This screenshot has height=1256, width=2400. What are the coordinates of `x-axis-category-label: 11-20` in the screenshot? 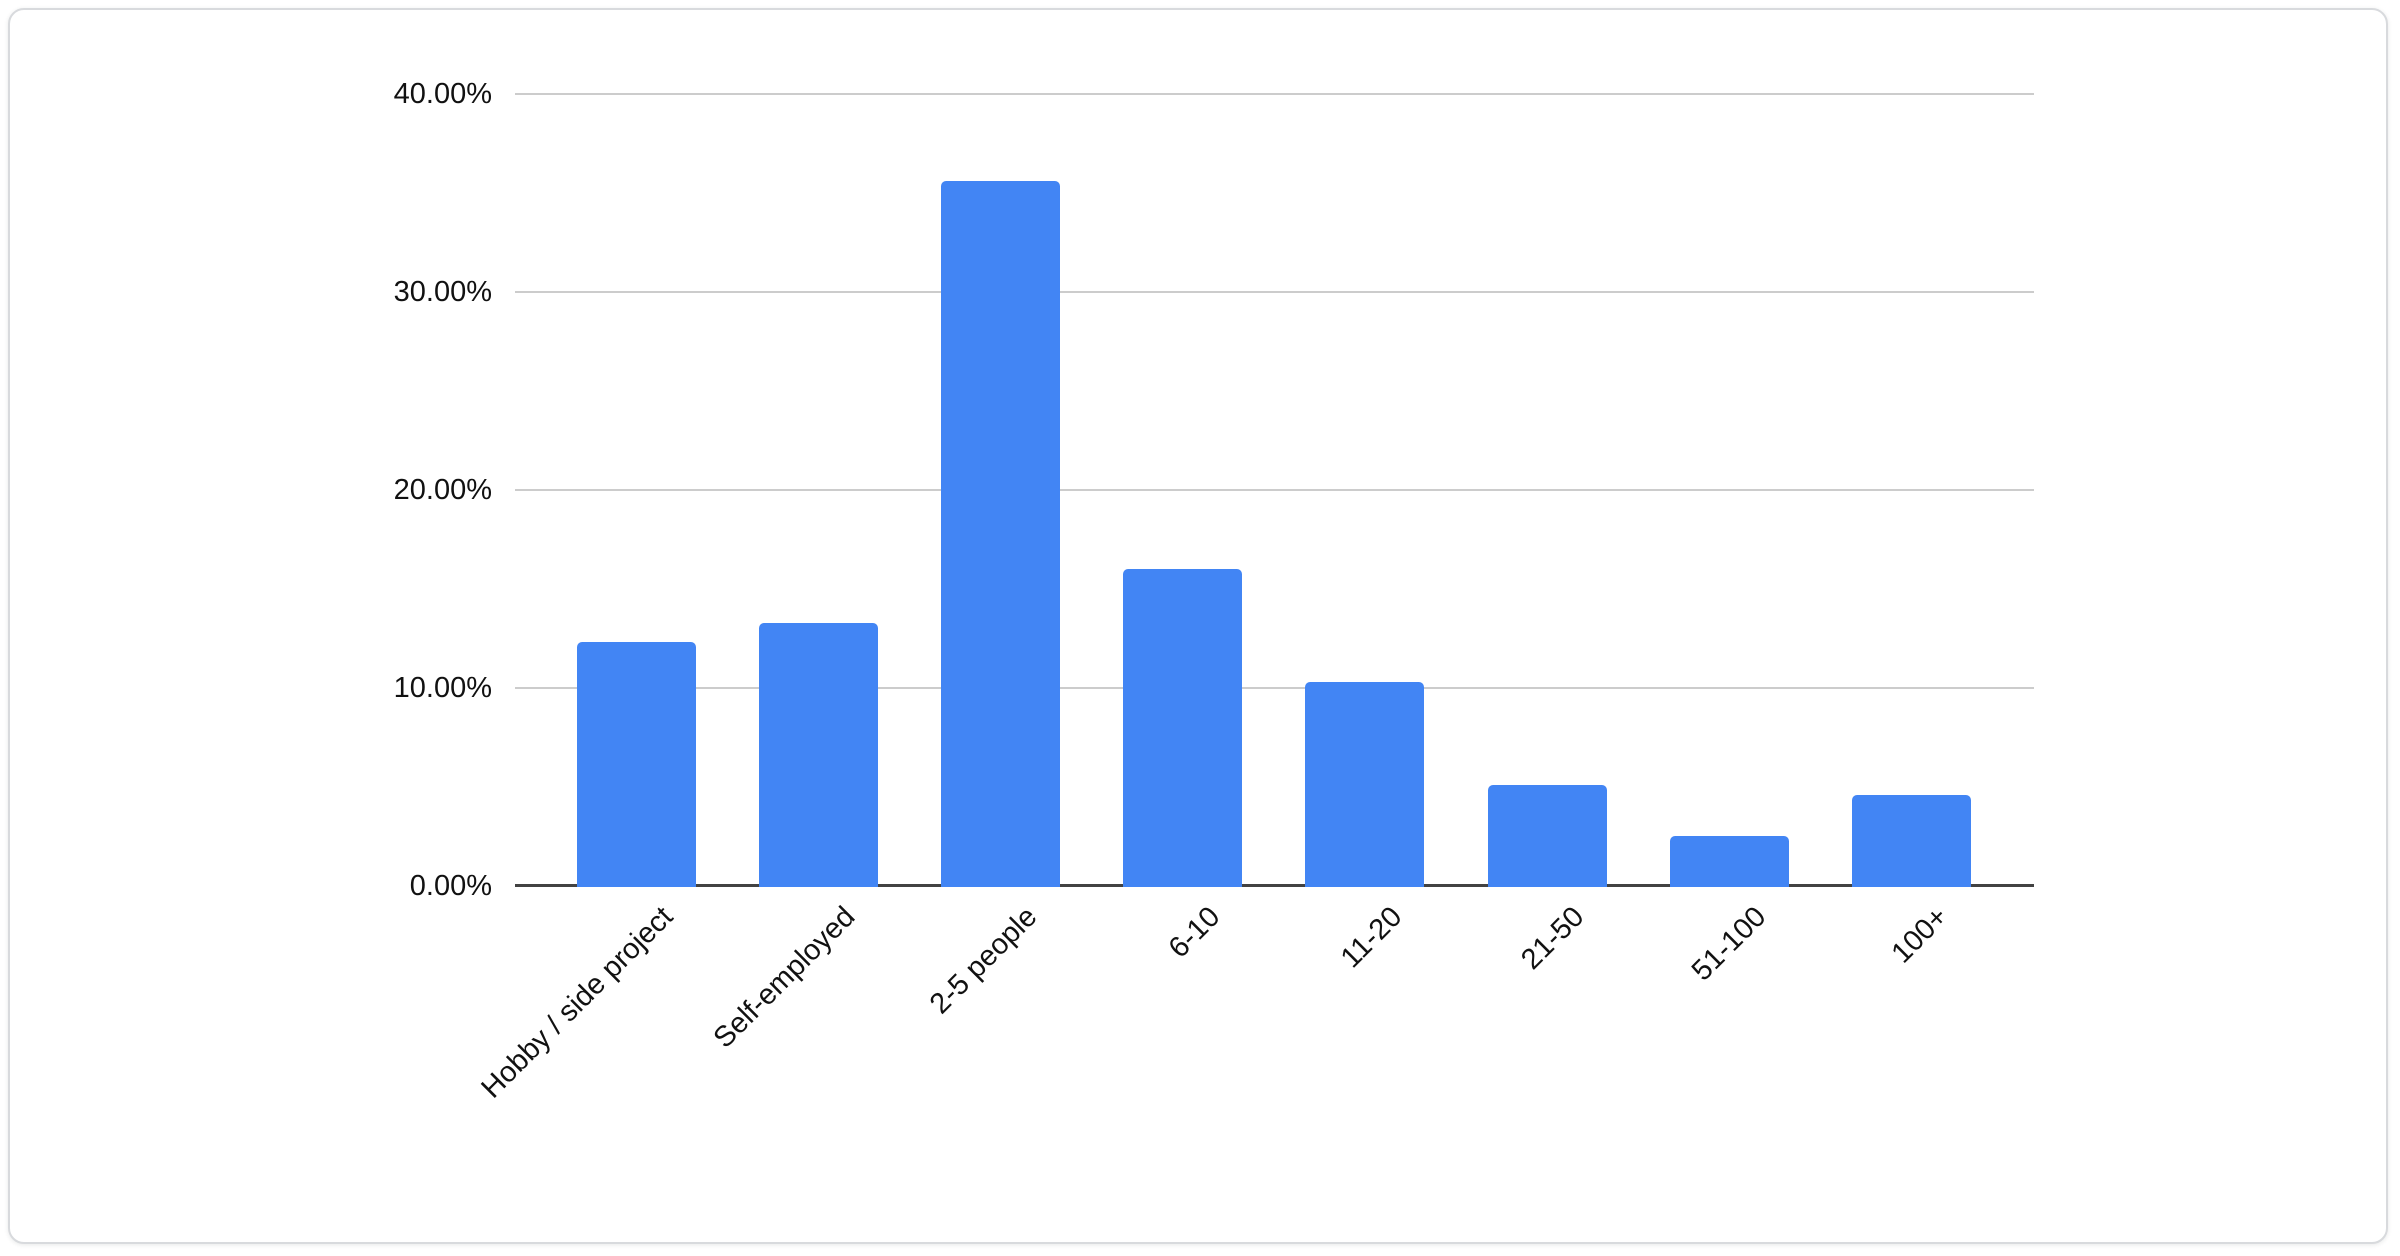 It's located at (1371, 937).